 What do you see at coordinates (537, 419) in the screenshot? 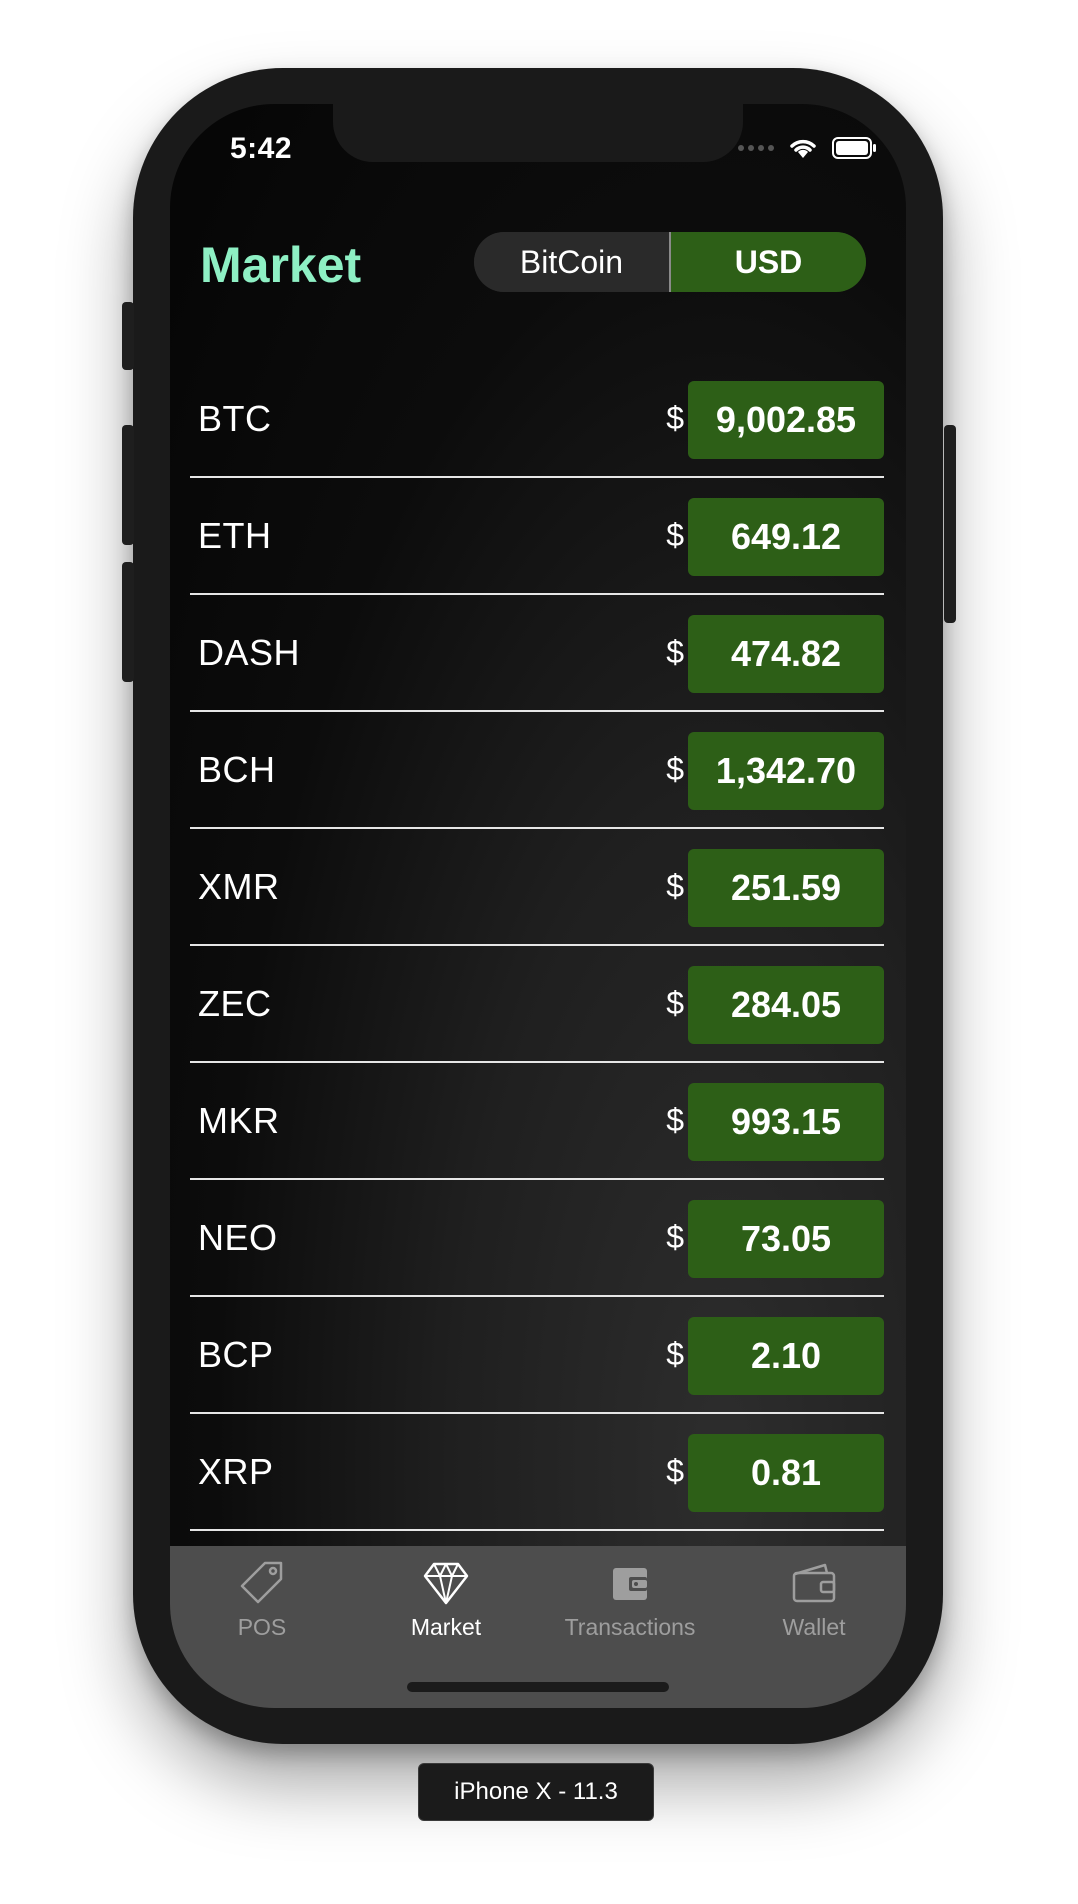
I see `table-row: BTC $9,002.85` at bounding box center [537, 419].